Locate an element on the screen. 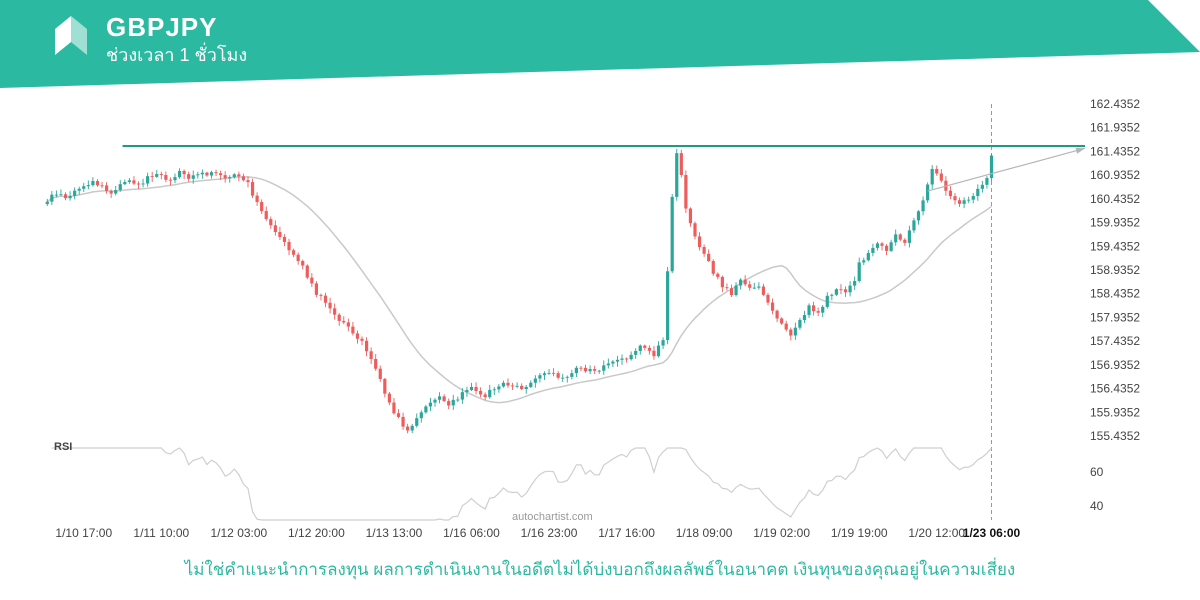  y-axis-label: 161.4352 is located at coordinates (1115, 151).